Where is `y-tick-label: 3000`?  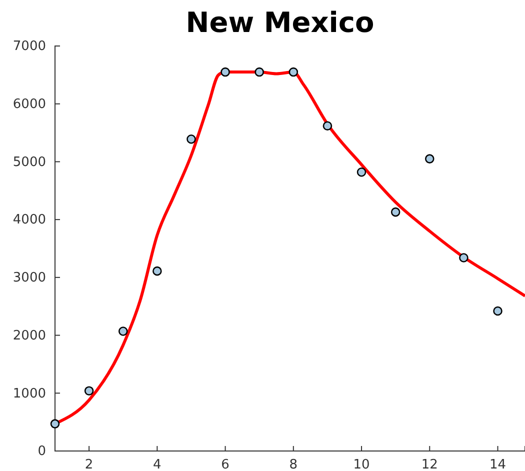
y-tick-label: 3000 is located at coordinates (29, 278).